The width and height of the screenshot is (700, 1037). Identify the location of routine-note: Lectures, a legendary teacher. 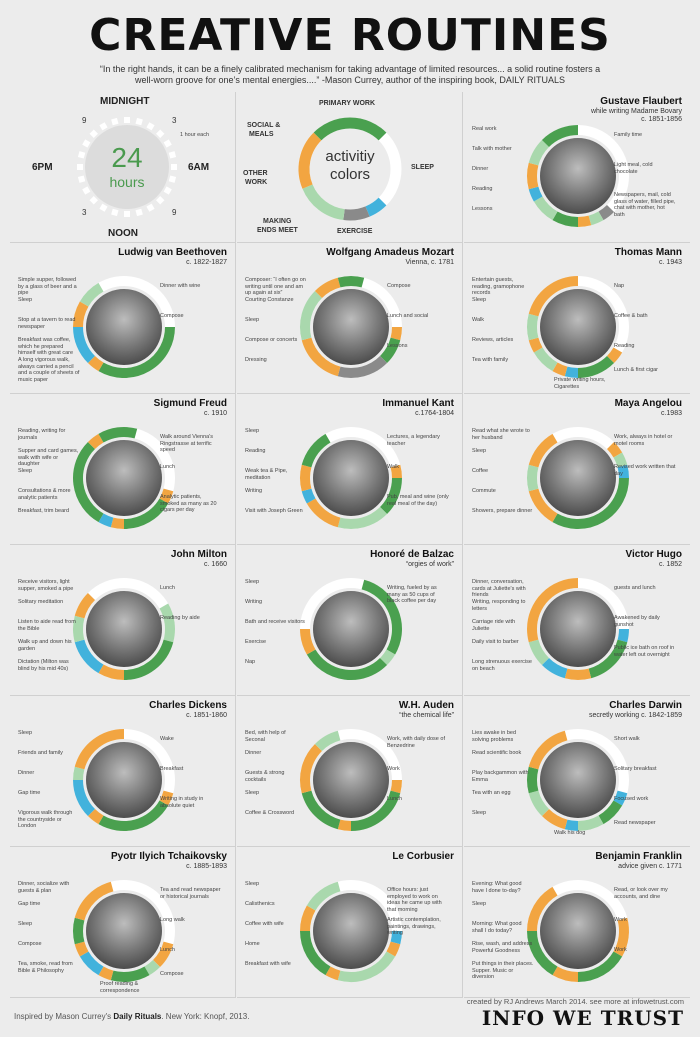
(413, 440).